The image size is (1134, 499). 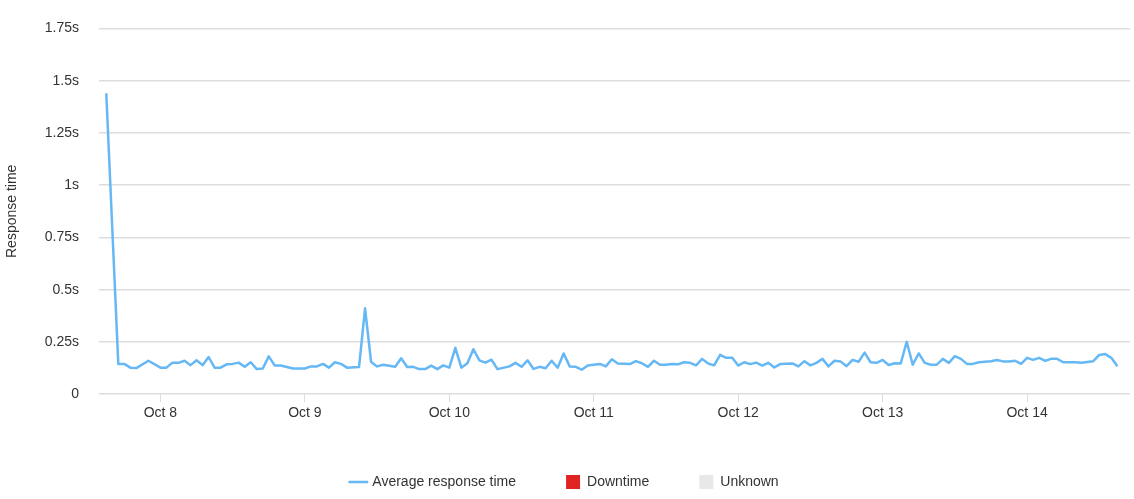 I want to click on x-tick-label: Oct 8, so click(x=160, y=412).